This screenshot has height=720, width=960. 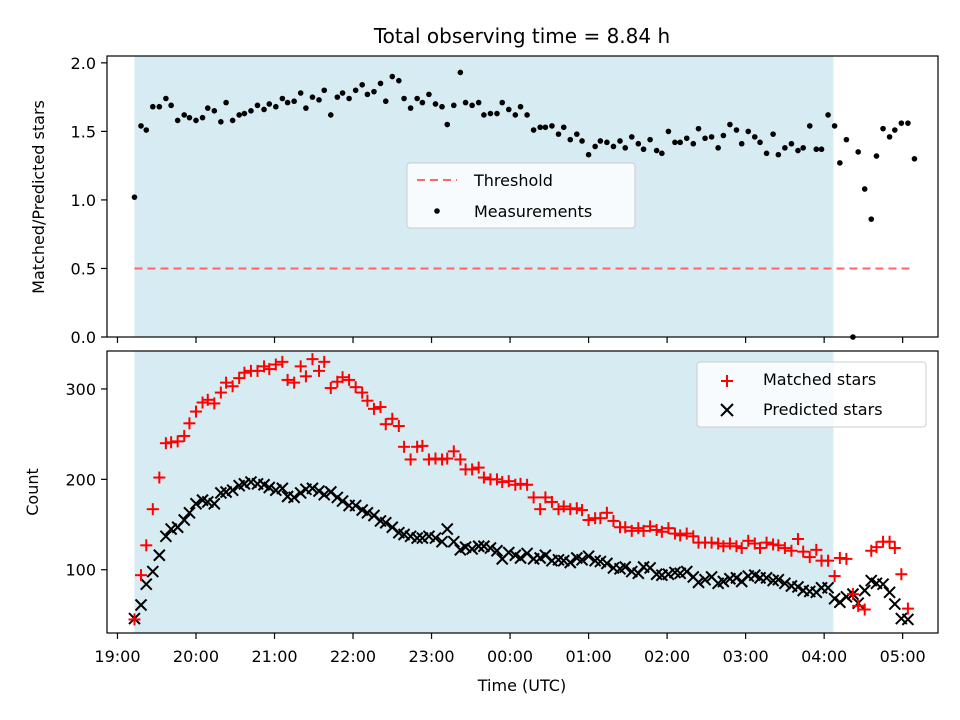 What do you see at coordinates (513, 180) in the screenshot?
I see `legend-threshold-label: Threshold` at bounding box center [513, 180].